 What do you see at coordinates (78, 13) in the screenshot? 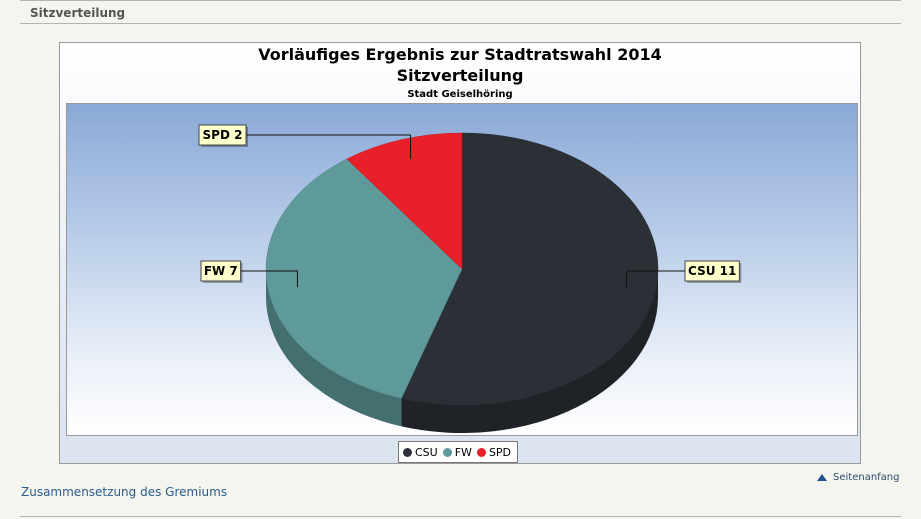
I see `section-title: Sitzverteilung` at bounding box center [78, 13].